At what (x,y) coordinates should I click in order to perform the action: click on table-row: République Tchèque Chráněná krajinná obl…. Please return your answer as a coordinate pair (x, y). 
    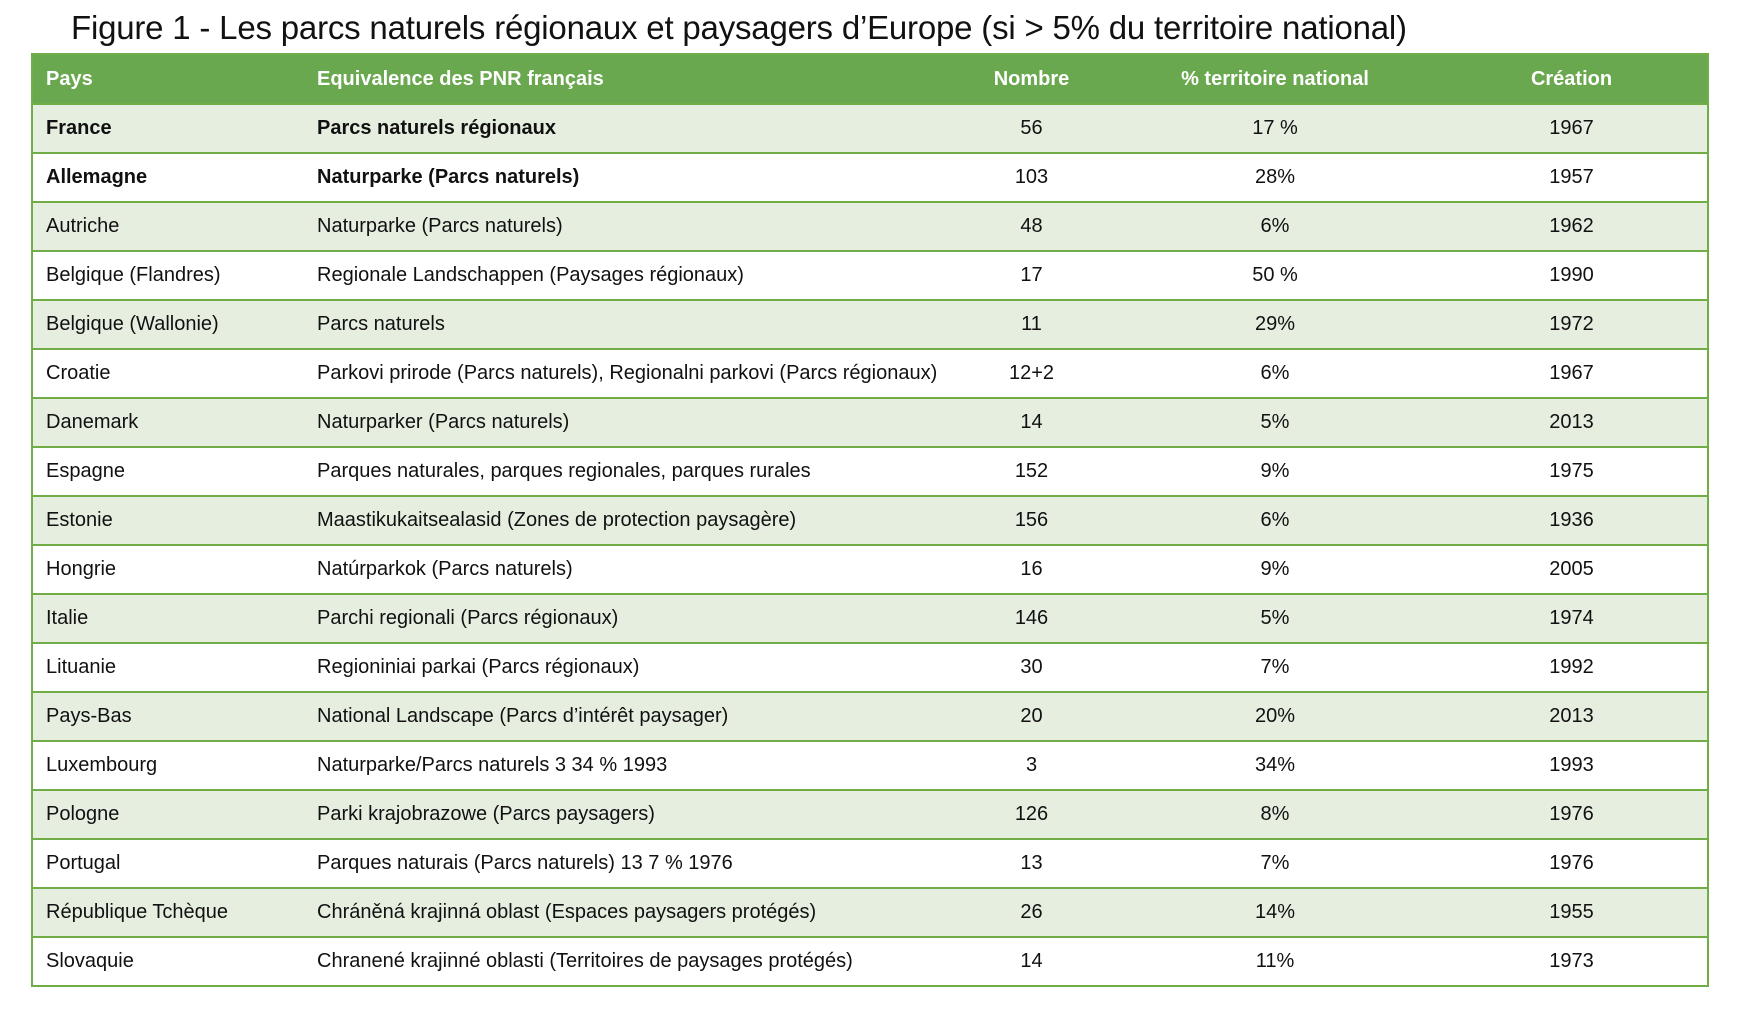
    Looking at the image, I should click on (870, 913).